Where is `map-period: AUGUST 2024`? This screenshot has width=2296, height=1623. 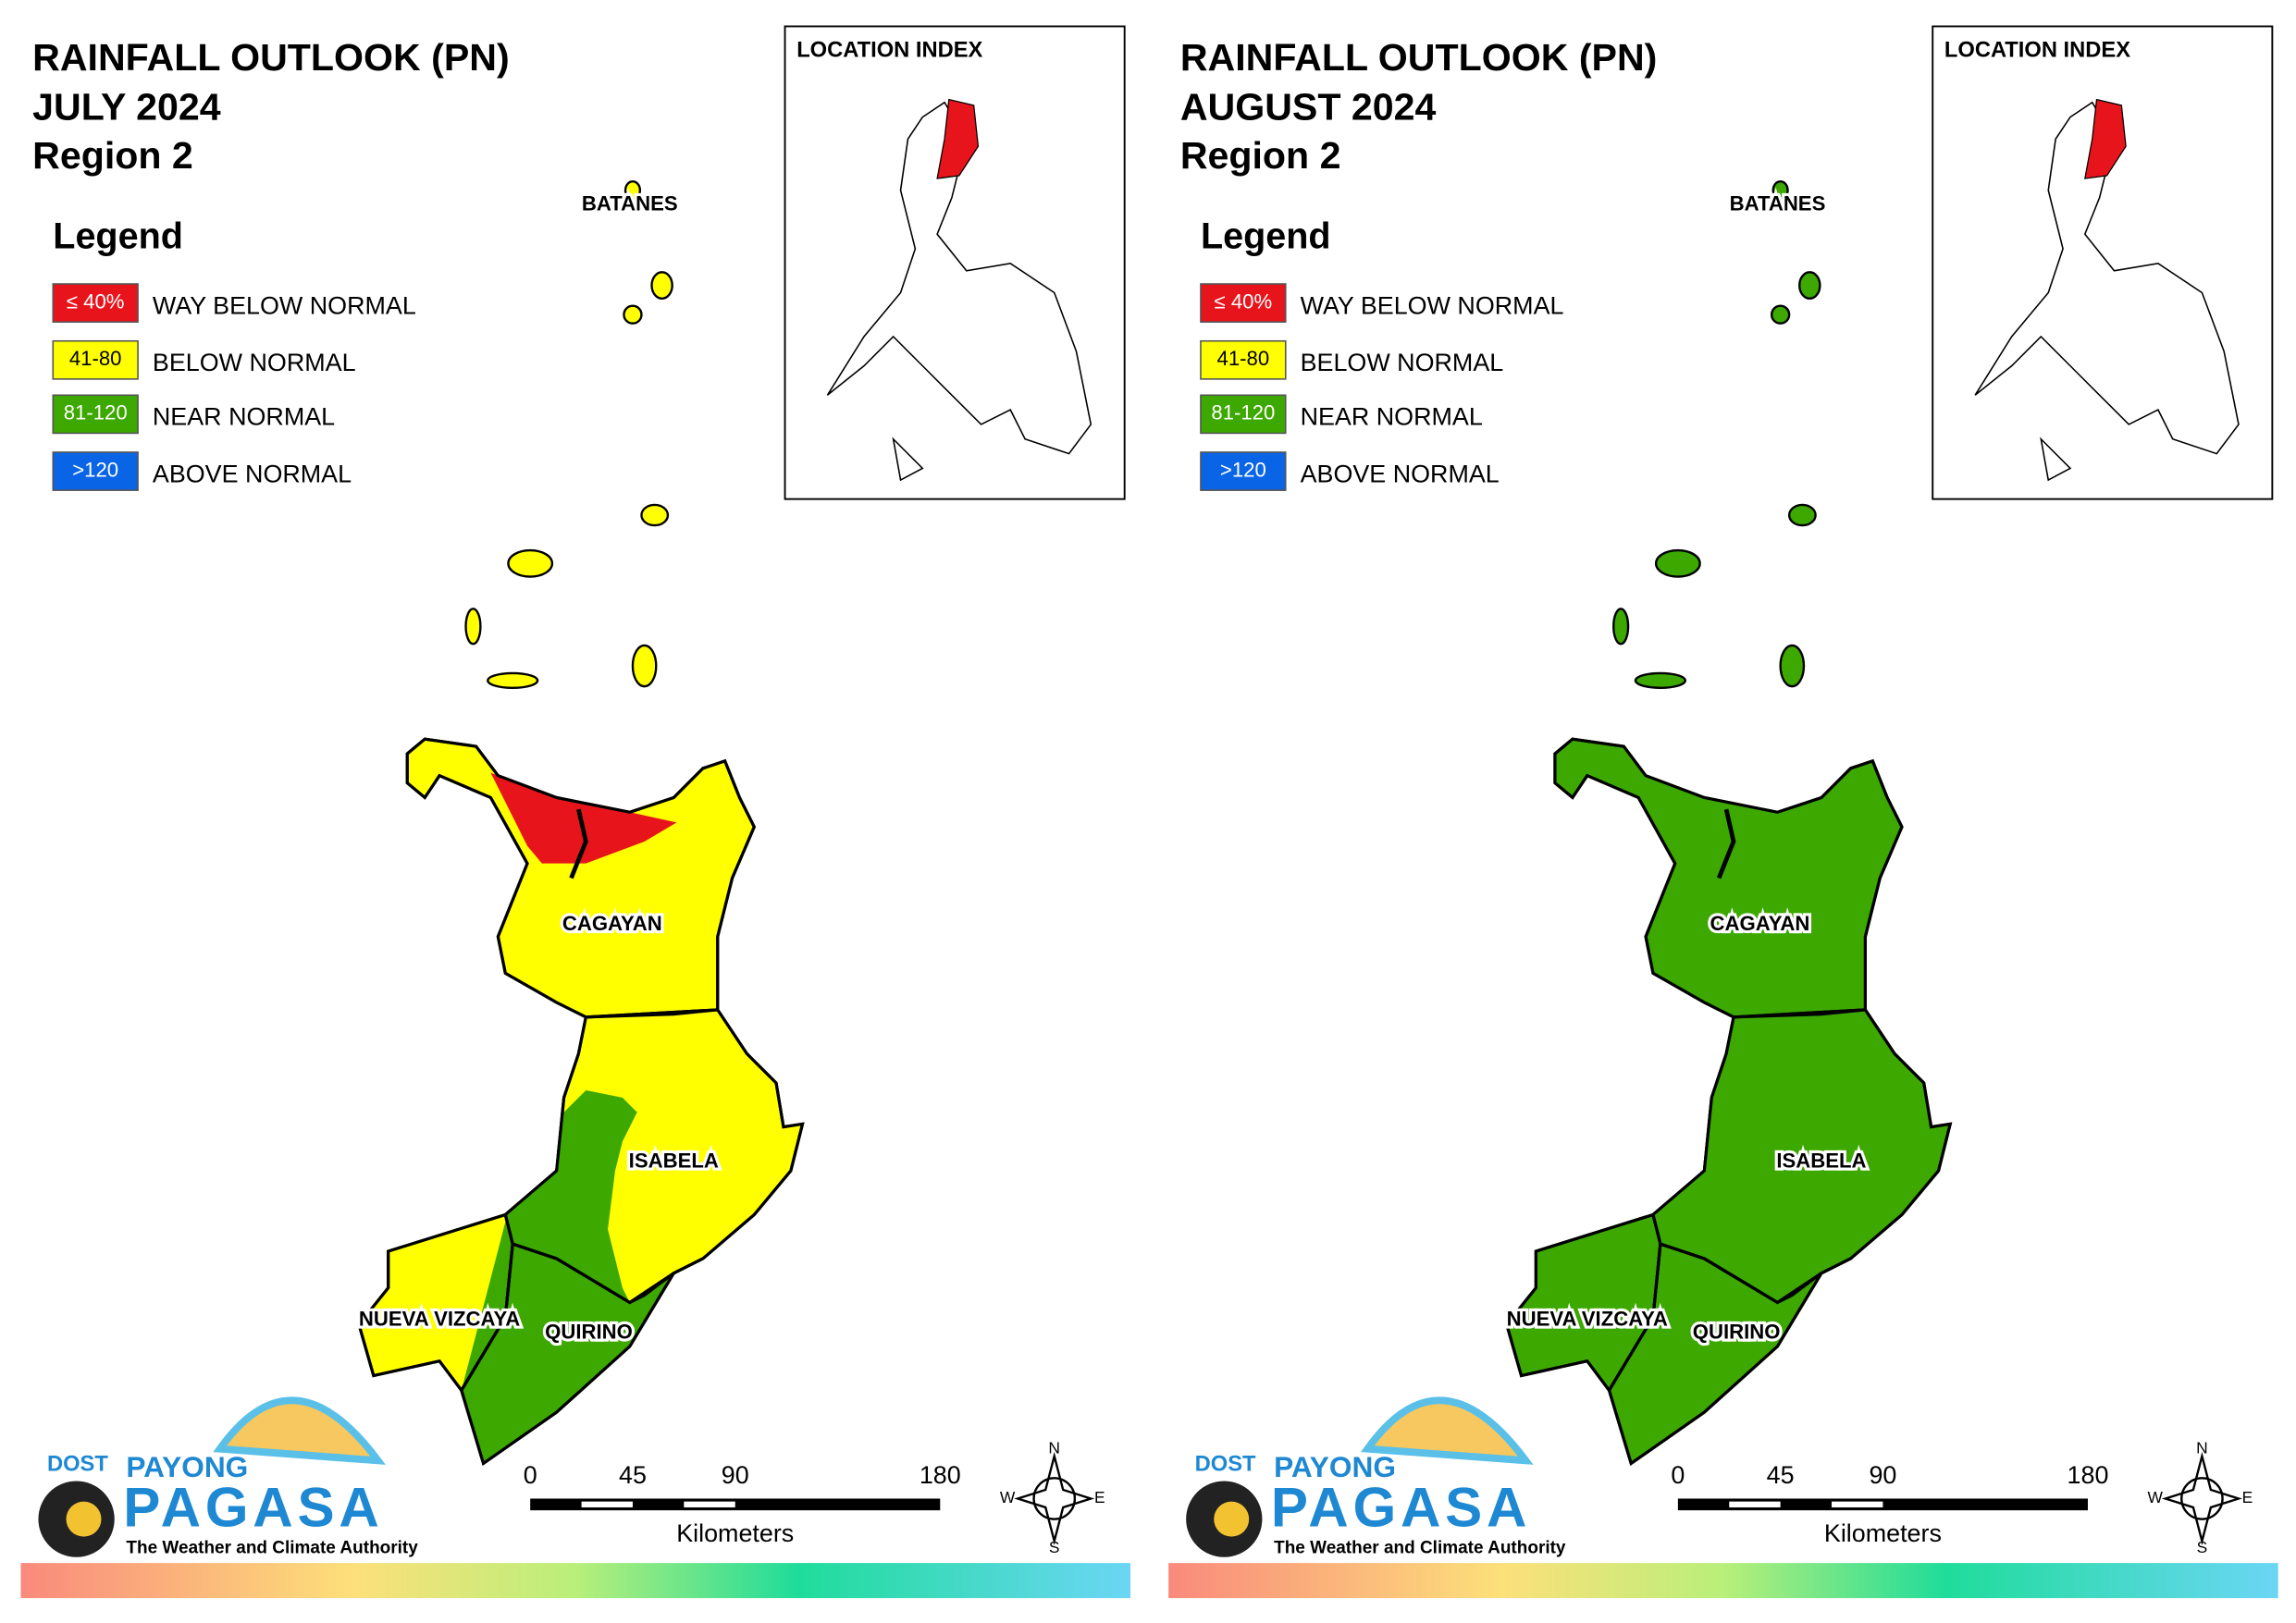 map-period: AUGUST 2024 is located at coordinates (1308, 107).